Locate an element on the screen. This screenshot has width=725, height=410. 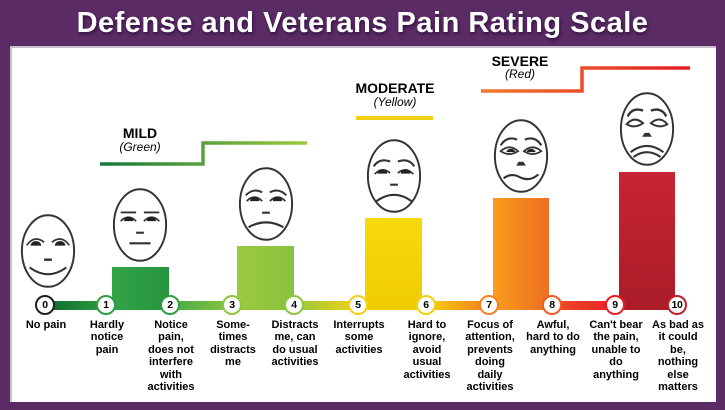
face-slight-frown-icon is located at coordinates (266, 204).